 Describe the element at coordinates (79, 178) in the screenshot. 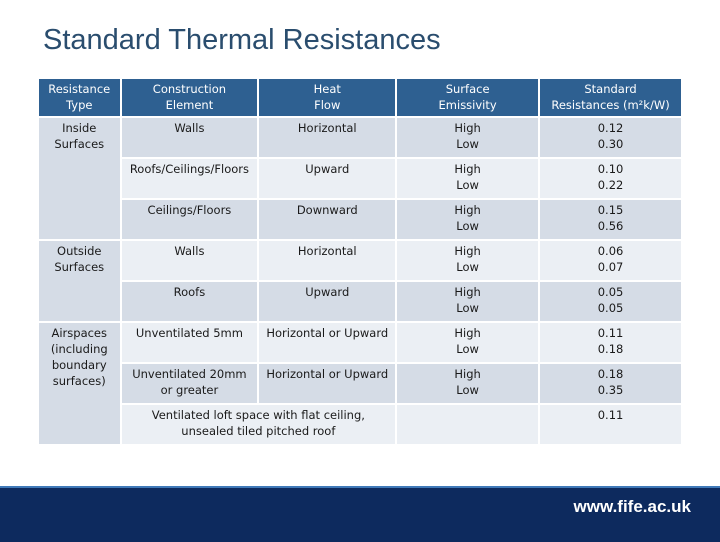

I see `type-inside-surfaces: Inside Surfaces` at that location.